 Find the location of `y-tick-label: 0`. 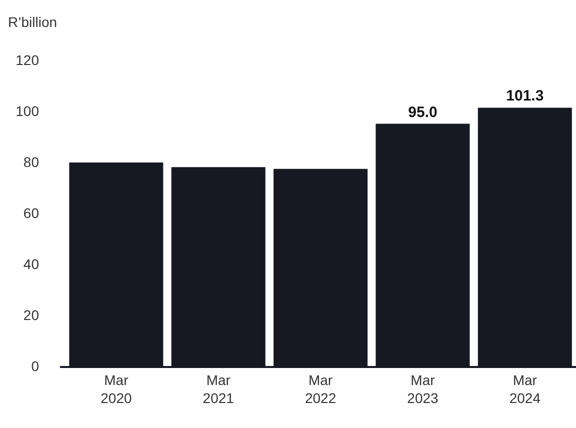

y-tick-label: 0 is located at coordinates (35, 366).